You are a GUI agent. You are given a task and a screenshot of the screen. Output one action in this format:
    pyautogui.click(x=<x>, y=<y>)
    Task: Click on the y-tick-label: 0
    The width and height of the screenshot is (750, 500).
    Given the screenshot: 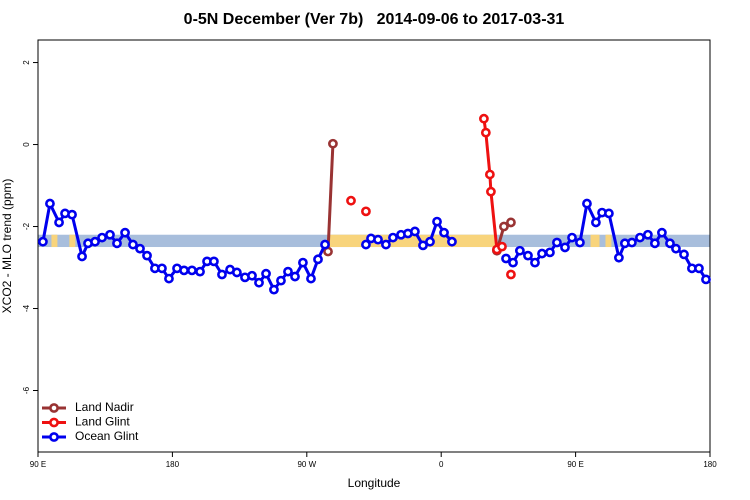 What is the action you would take?
    pyautogui.click(x=26, y=144)
    